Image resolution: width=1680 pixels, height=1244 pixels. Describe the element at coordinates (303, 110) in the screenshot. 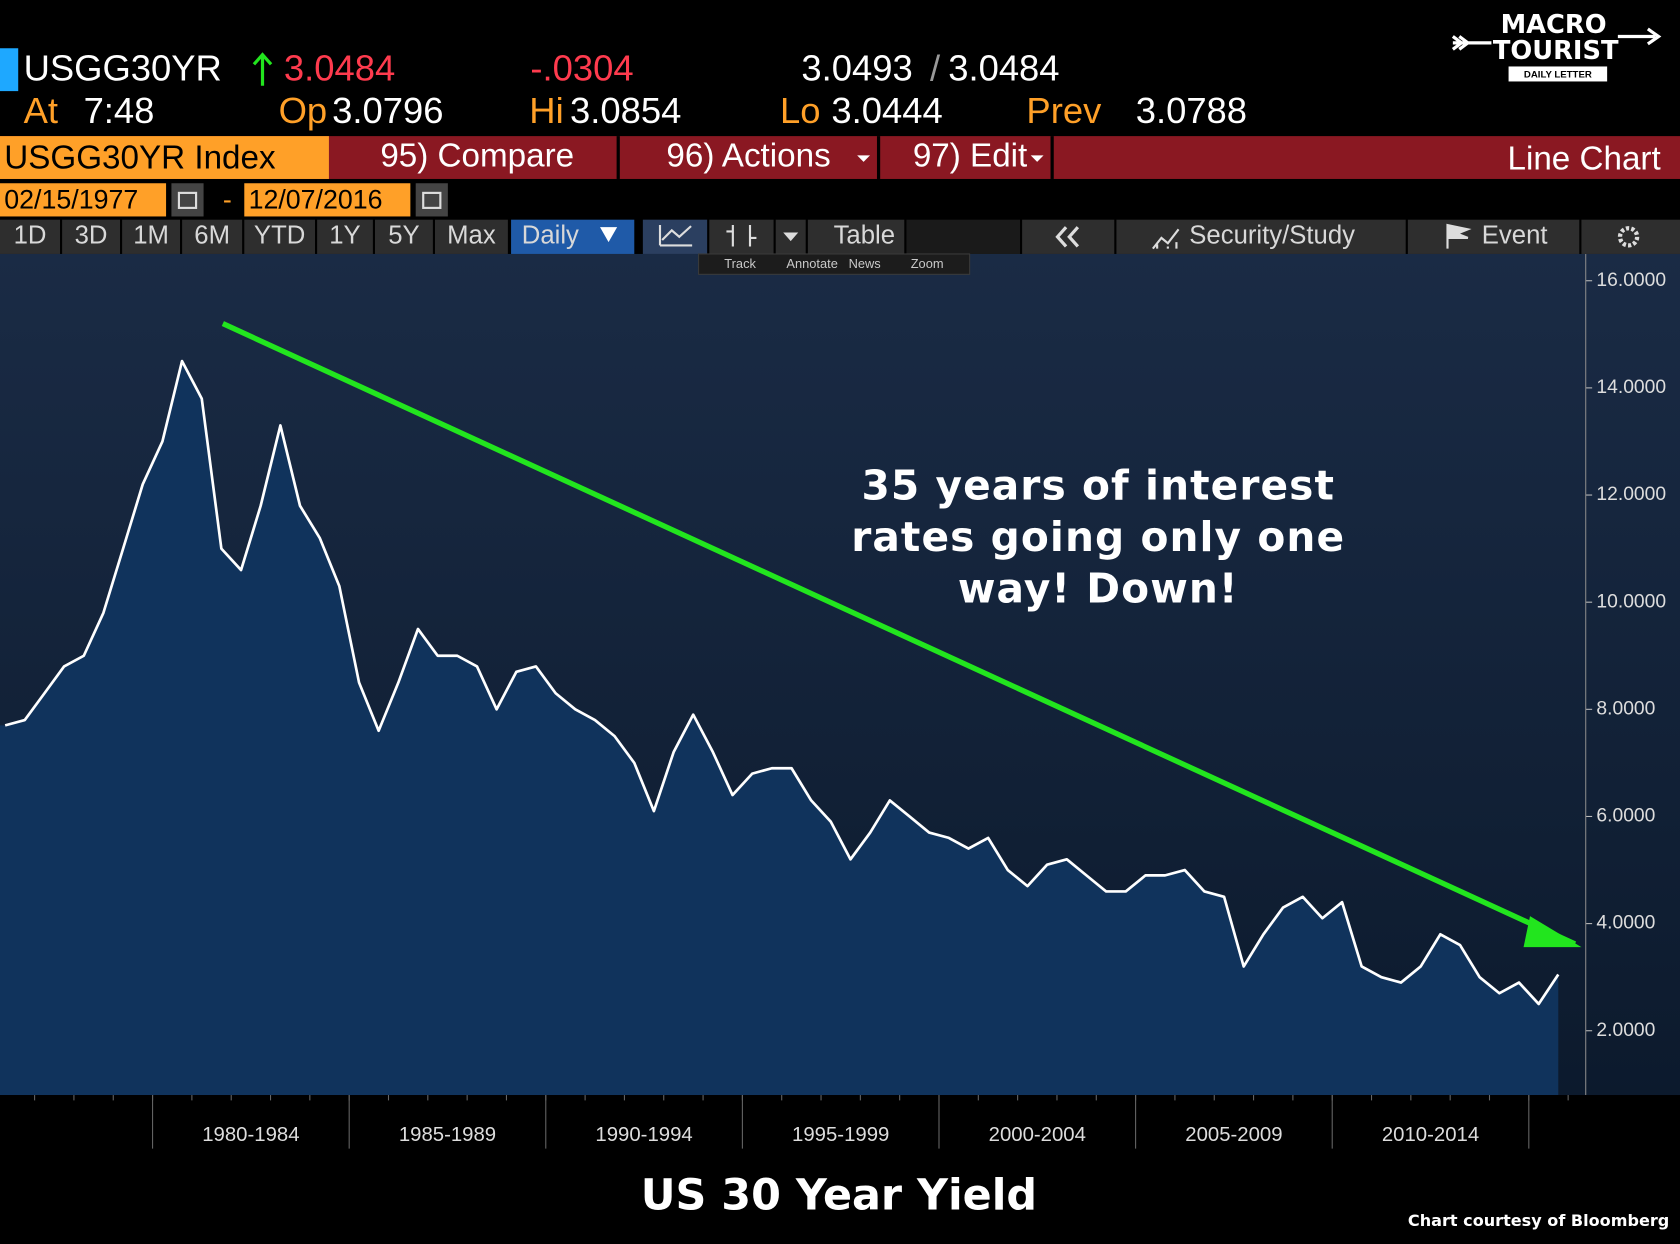

I see `open-label: Op` at that location.